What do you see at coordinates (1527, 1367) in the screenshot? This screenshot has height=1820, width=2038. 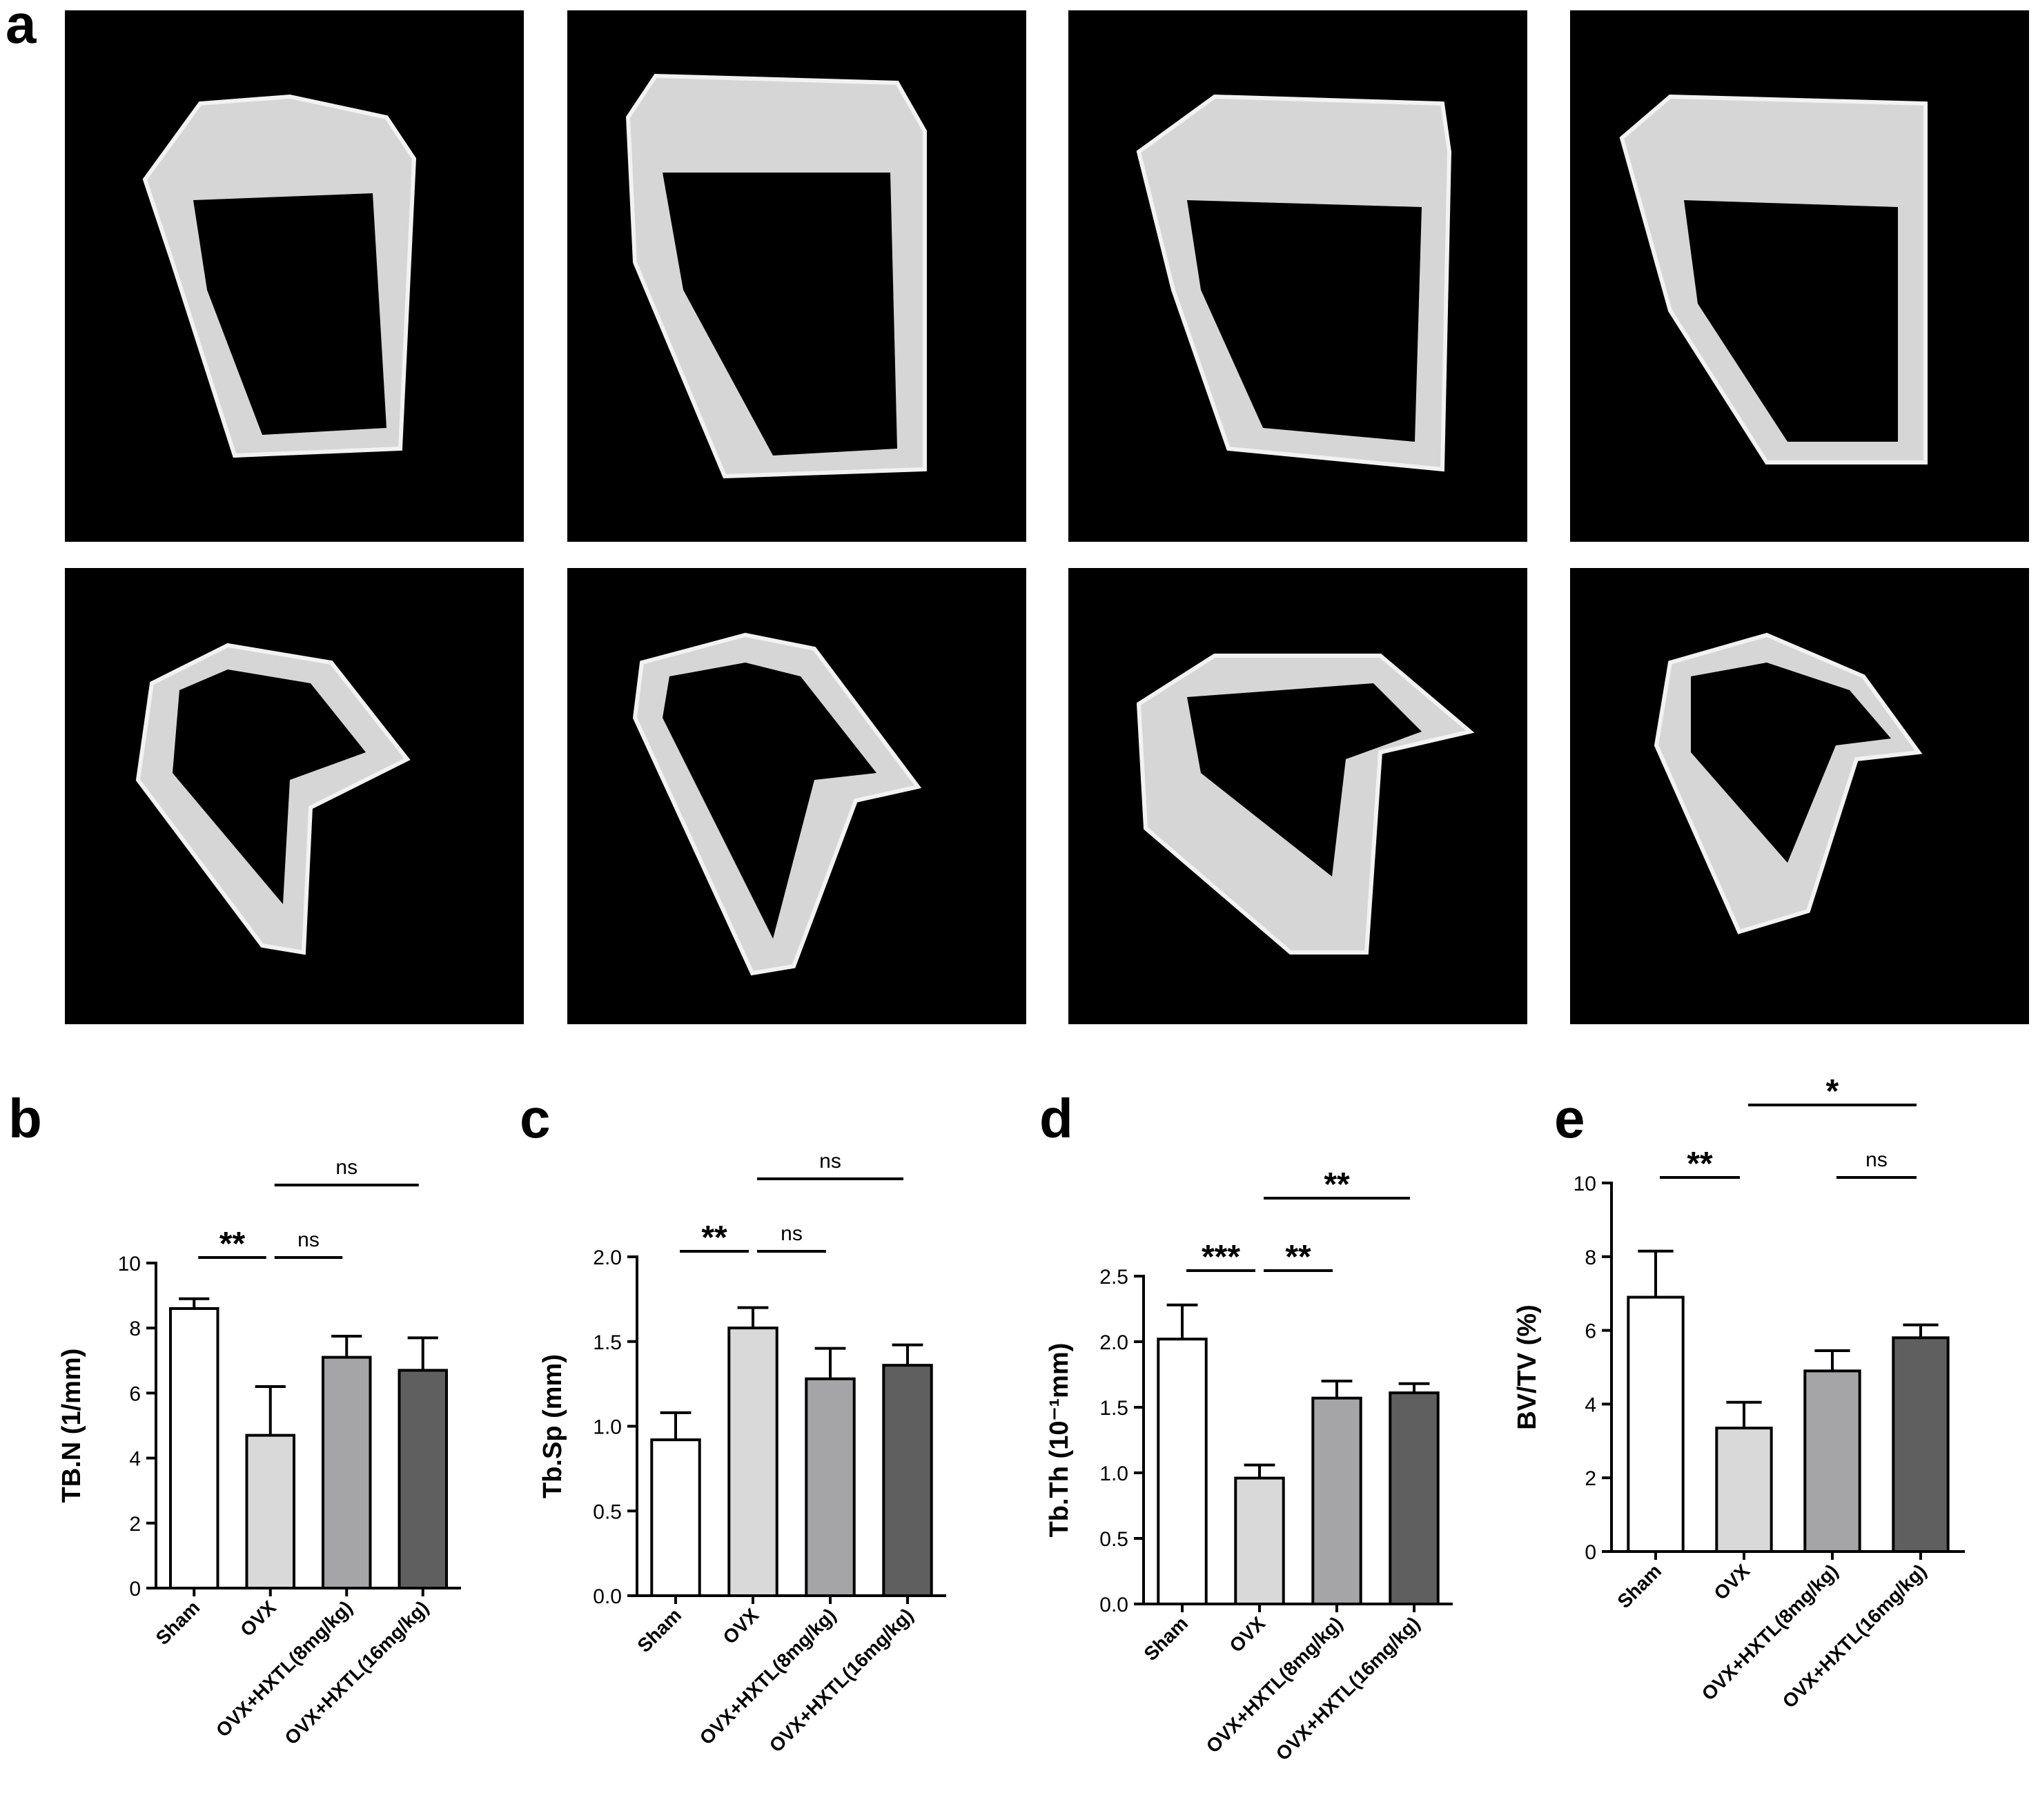 I see `y-axis-title: BV/TV (%)` at bounding box center [1527, 1367].